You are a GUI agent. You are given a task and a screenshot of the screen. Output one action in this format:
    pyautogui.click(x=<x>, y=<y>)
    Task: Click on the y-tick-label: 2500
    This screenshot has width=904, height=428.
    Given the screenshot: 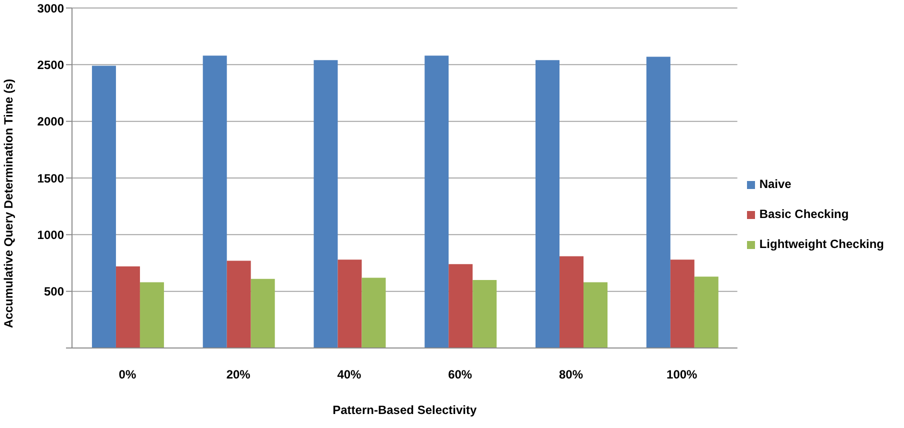 What is the action you would take?
    pyautogui.click(x=50, y=65)
    